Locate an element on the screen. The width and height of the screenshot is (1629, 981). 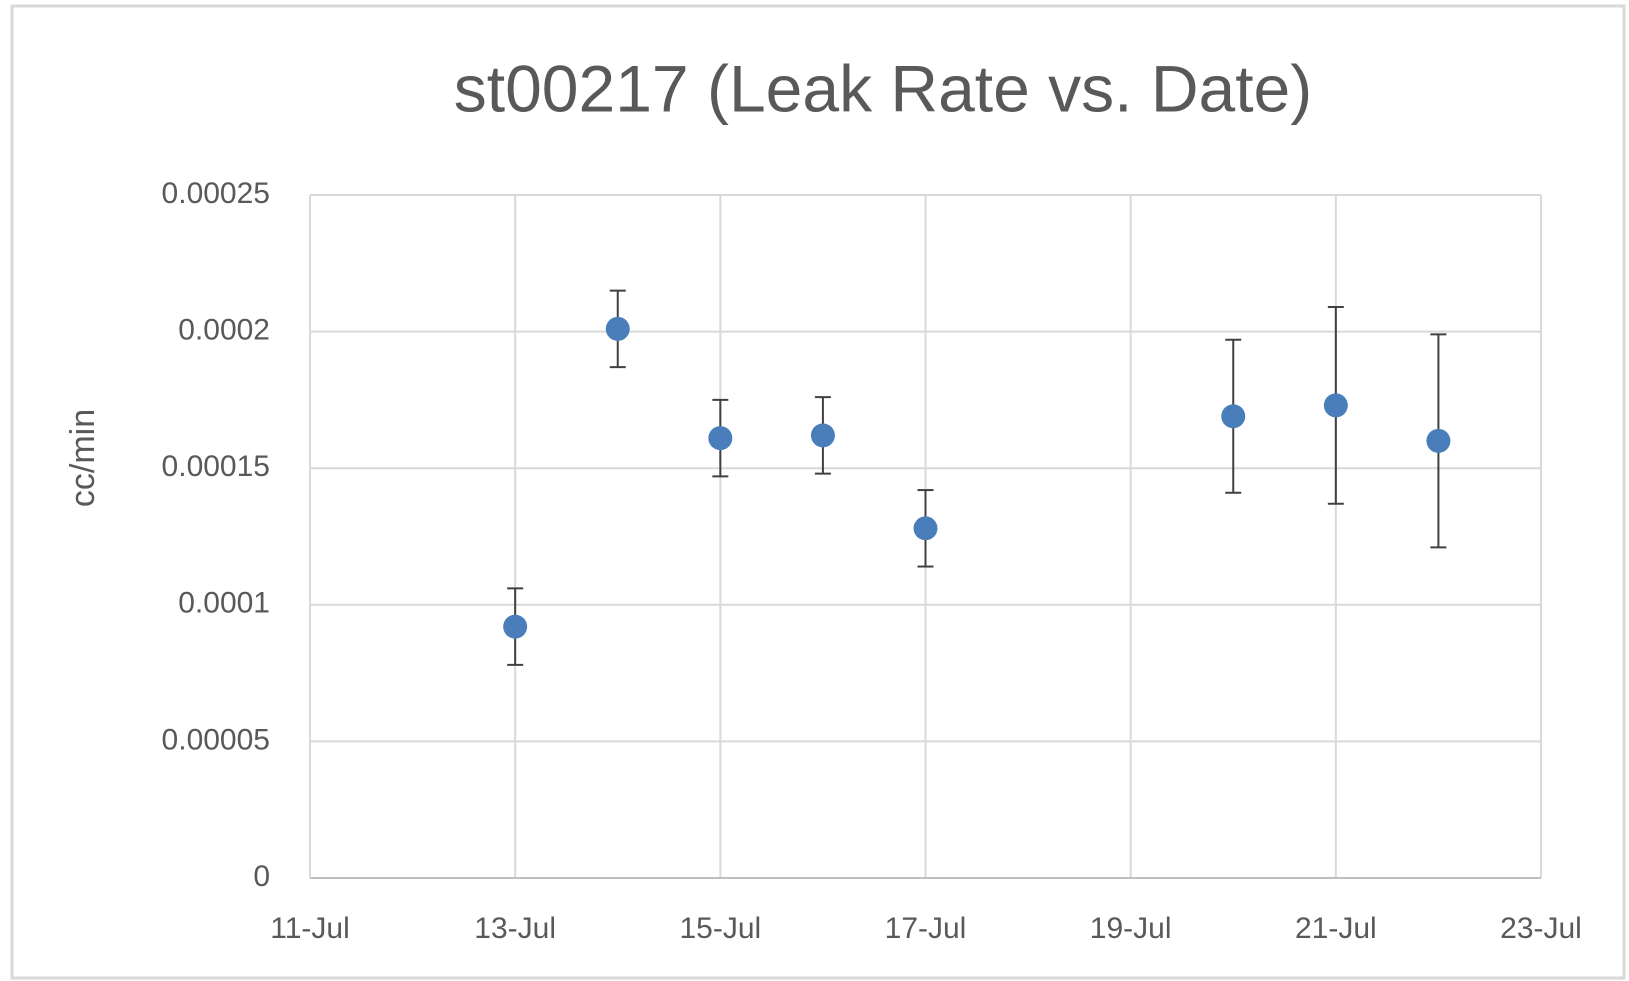
chart-title: st00217 (Leak Rate vs. Date) is located at coordinates (883, 88).